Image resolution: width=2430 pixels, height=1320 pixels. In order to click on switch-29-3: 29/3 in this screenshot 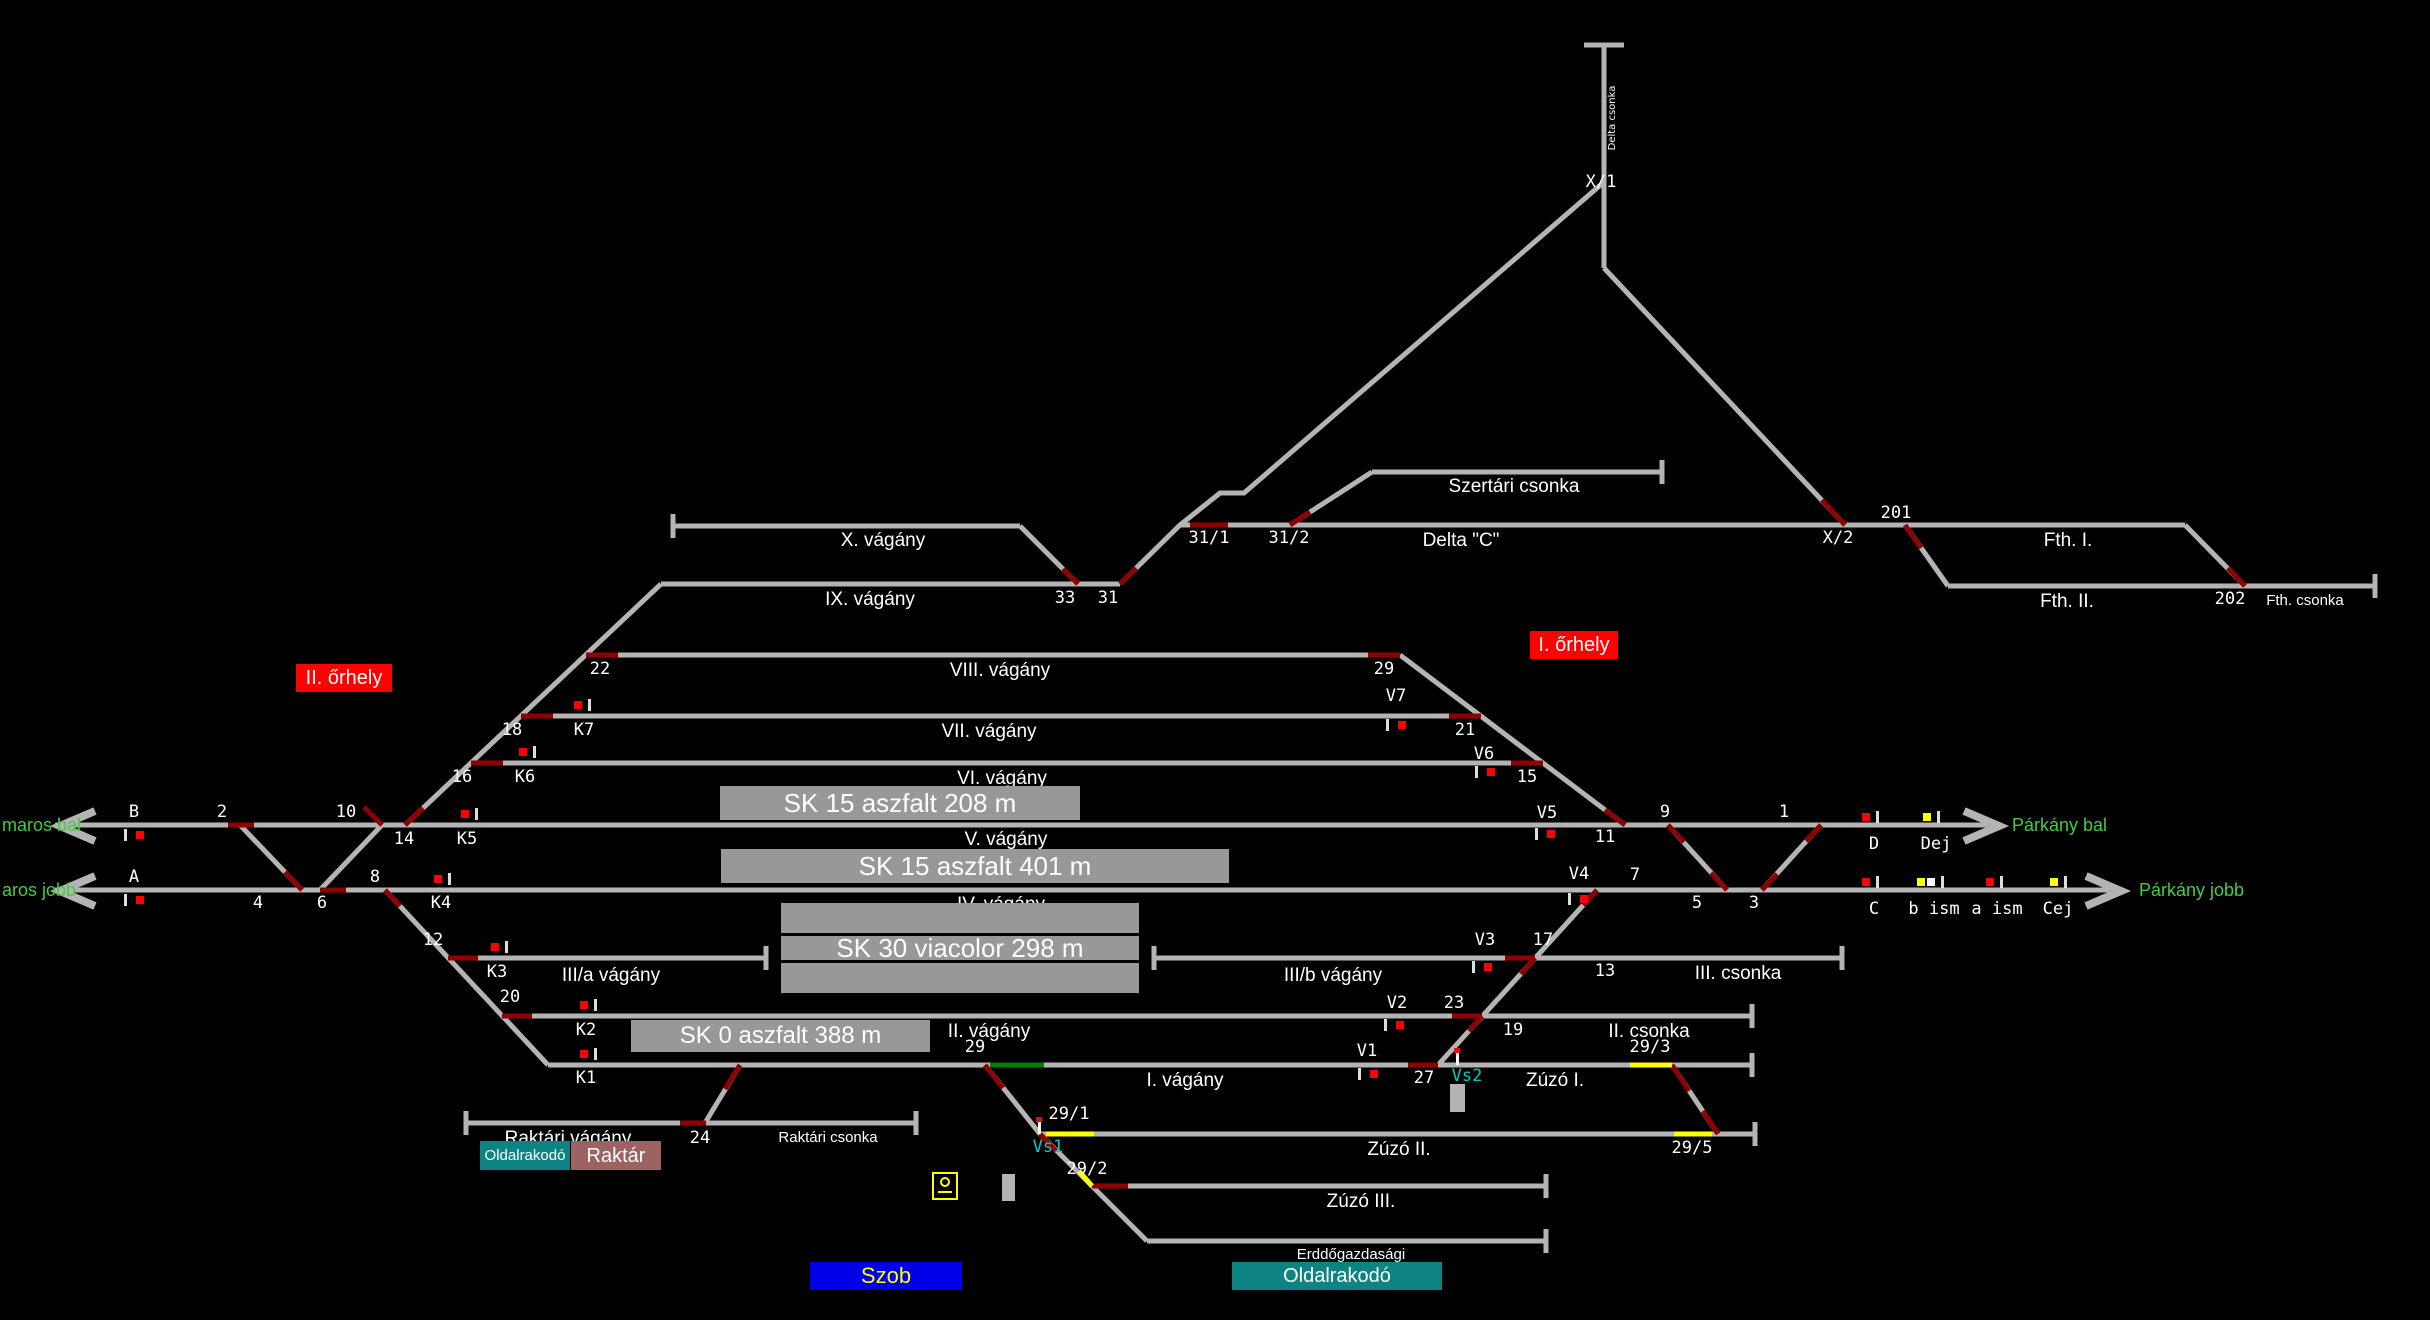, I will do `click(1650, 1047)`.